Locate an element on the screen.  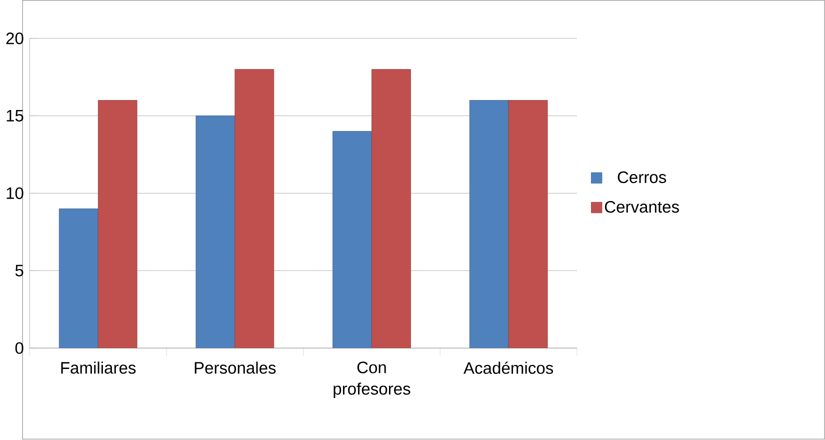
x-tick-label: Personales is located at coordinates (235, 368).